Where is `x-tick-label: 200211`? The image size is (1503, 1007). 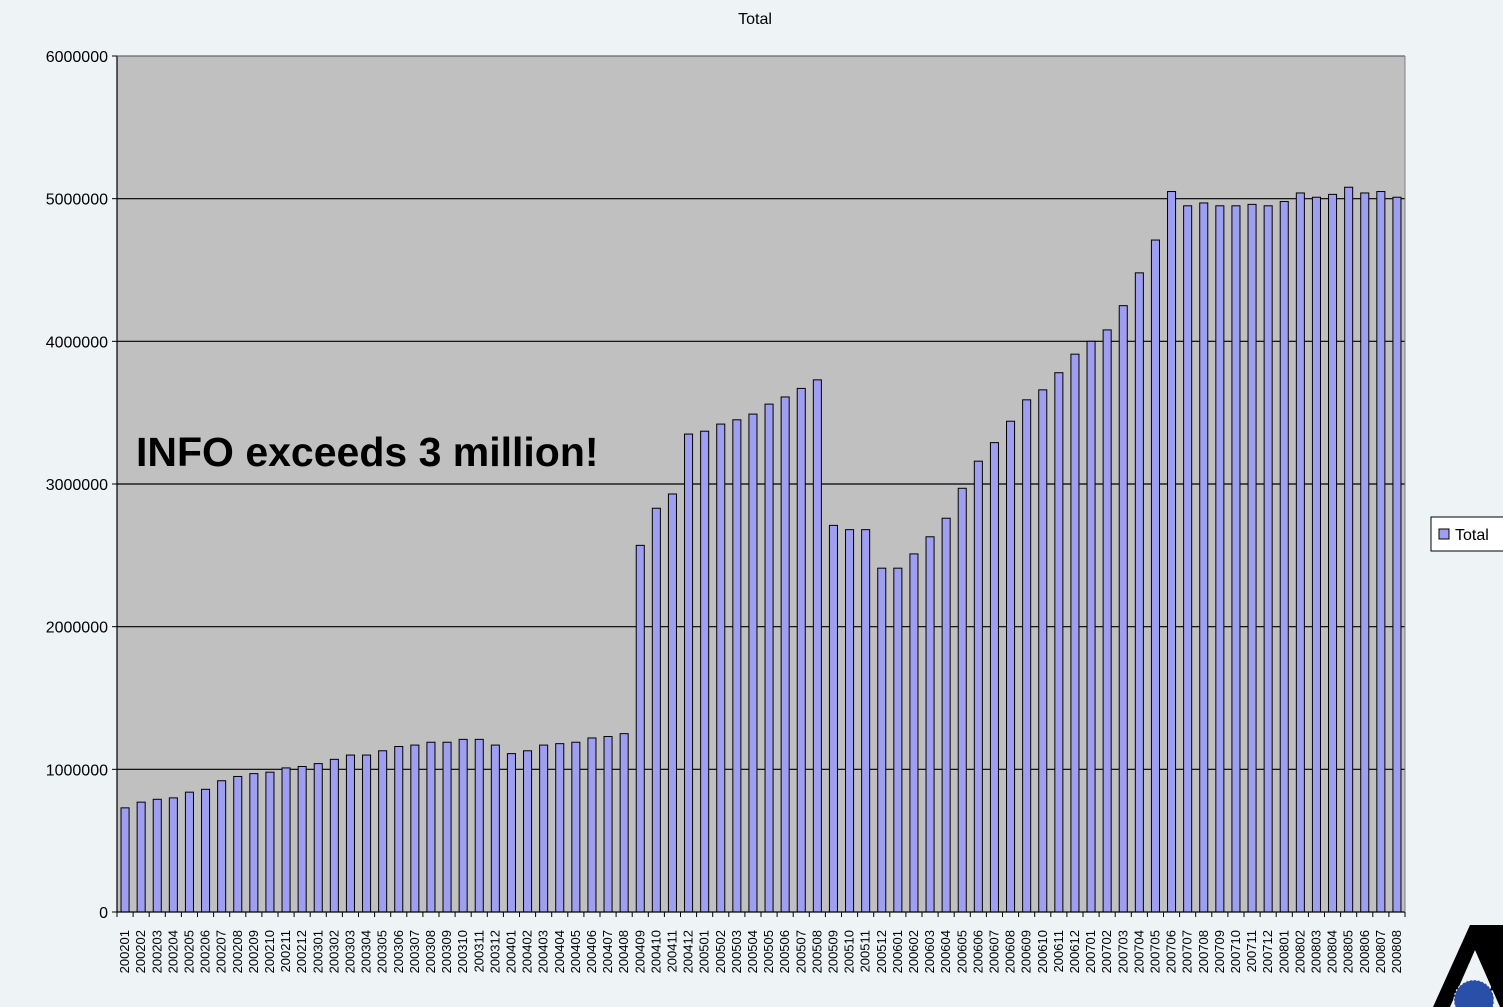
x-tick-label: 200211 is located at coordinates (285, 951).